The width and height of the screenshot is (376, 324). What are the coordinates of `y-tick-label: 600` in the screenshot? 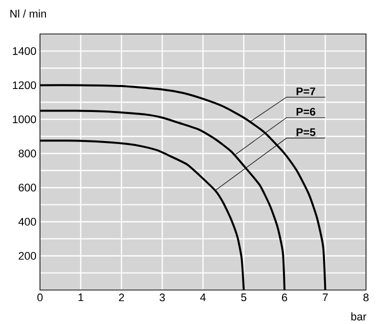 It's located at (27, 188).